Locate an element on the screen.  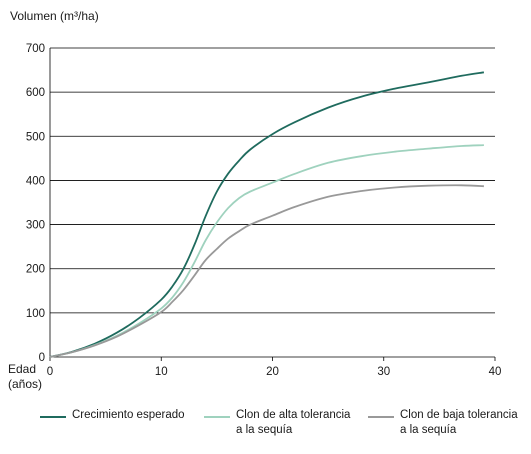
legend-item-2: Clon de alta tolerancia a la sequía is located at coordinates (277, 423).